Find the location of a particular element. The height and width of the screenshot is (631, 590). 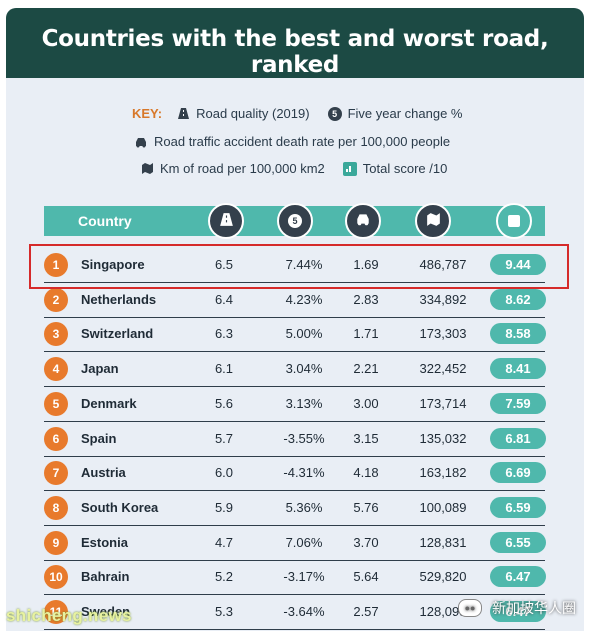

table-row: 7 Austria 6.0 -4.31% 4.18 163,182 6.69 is located at coordinates (295, 474).